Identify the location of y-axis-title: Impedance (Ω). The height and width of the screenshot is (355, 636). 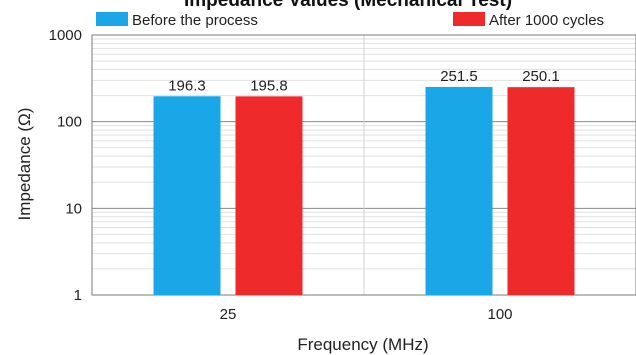
(24, 164).